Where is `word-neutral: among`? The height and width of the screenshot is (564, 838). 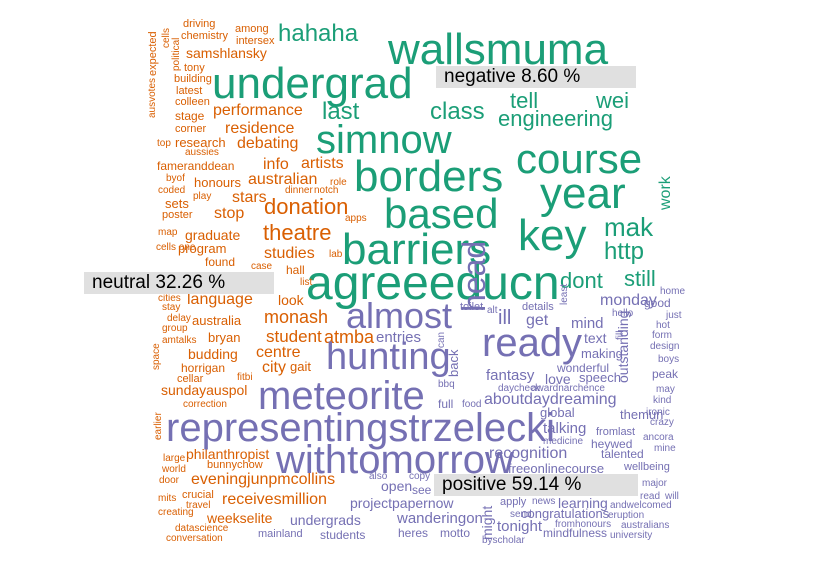
word-neutral: among is located at coordinates (252, 29).